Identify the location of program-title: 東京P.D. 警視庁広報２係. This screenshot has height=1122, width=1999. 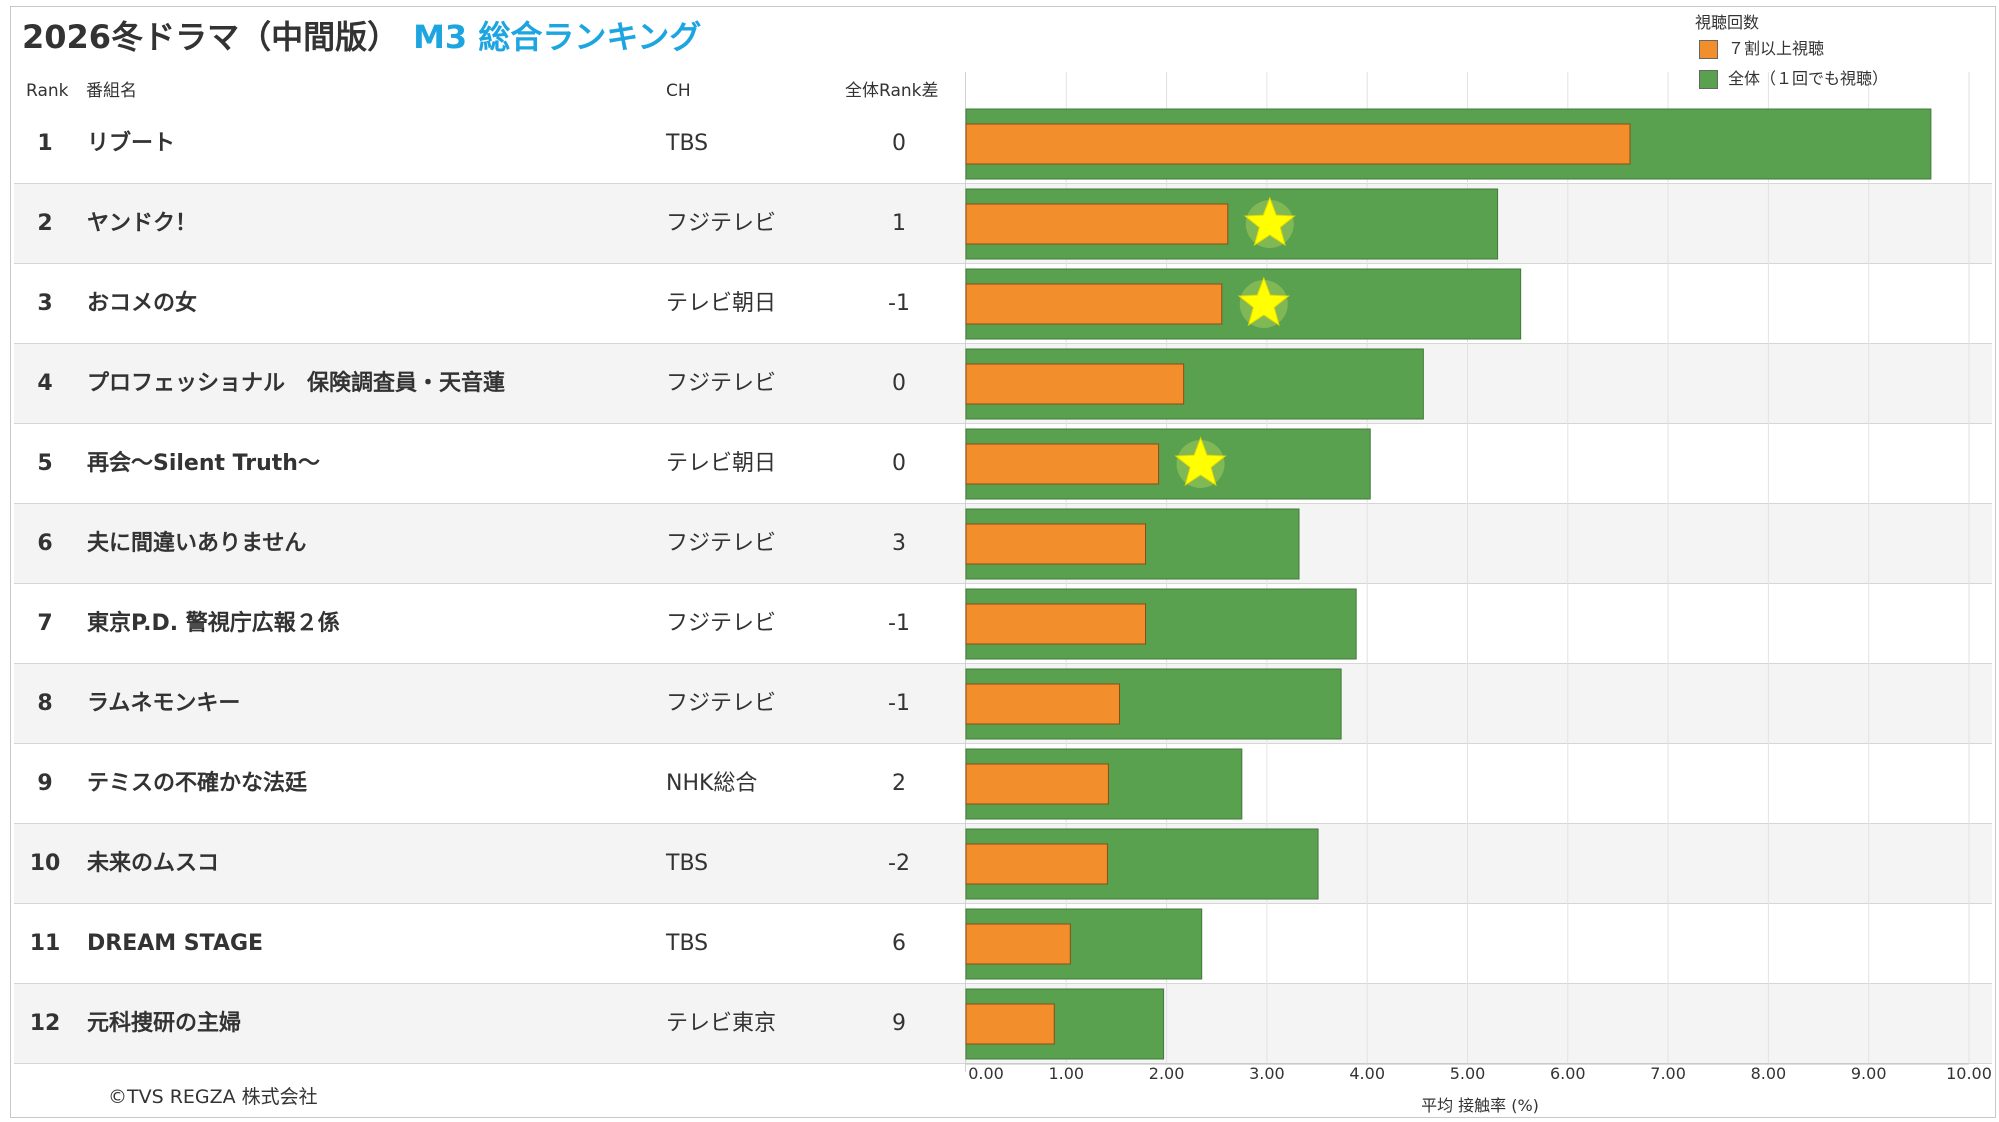
(213, 623).